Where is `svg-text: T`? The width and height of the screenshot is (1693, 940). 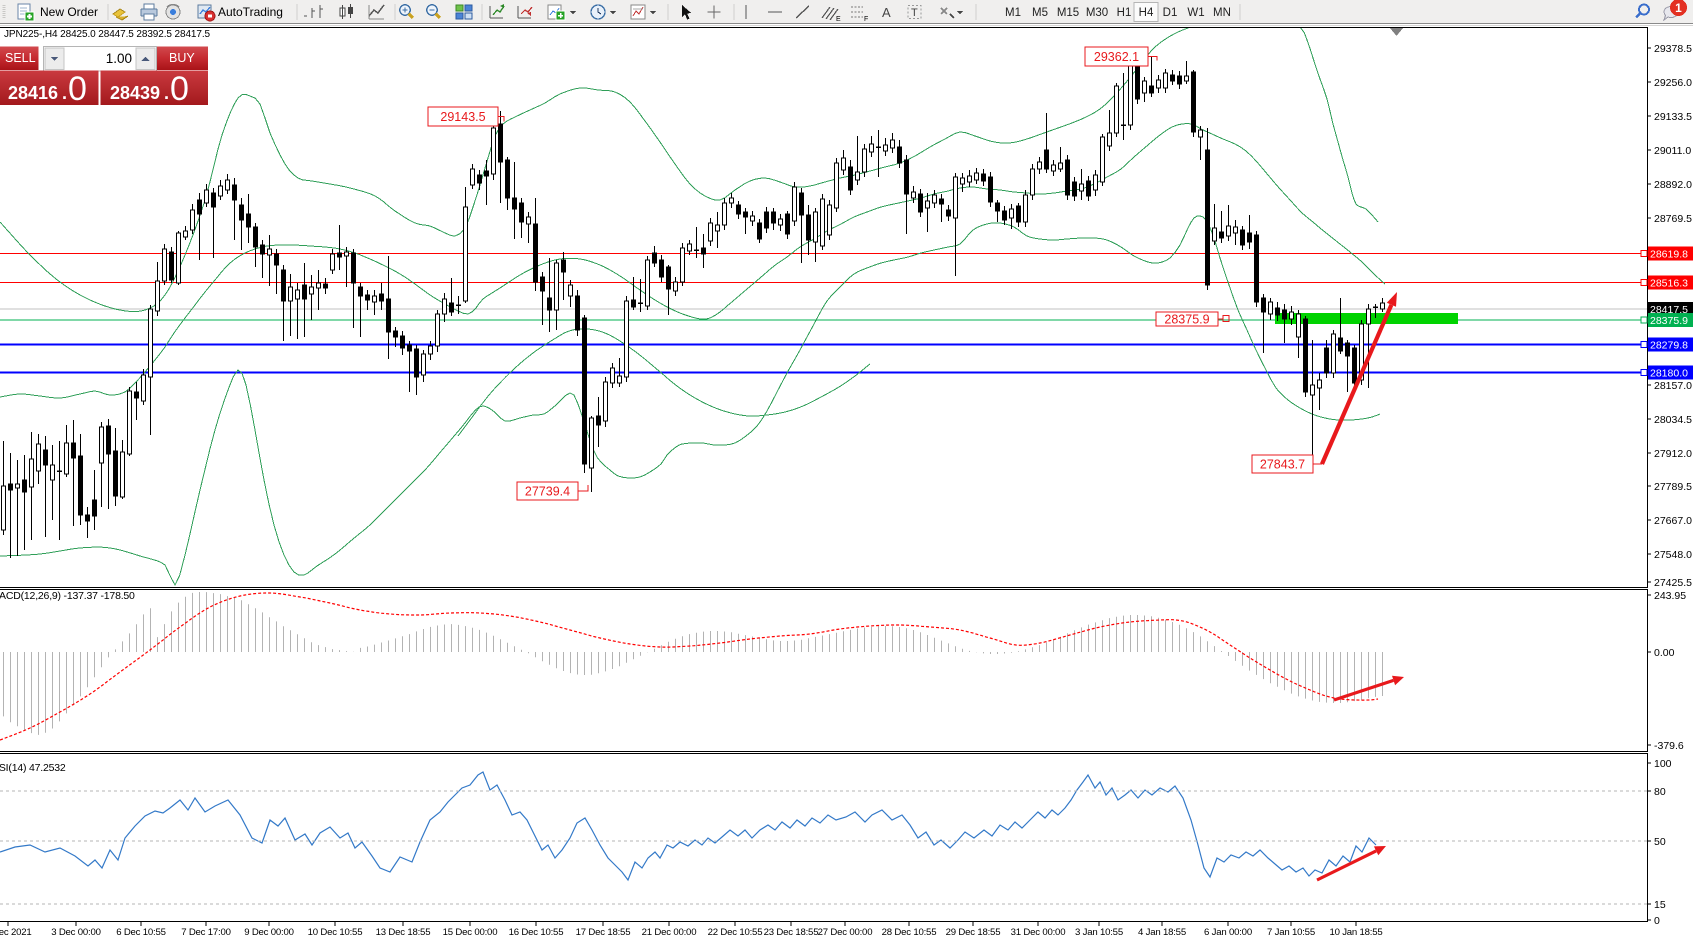
svg-text: T is located at coordinates (914, 13).